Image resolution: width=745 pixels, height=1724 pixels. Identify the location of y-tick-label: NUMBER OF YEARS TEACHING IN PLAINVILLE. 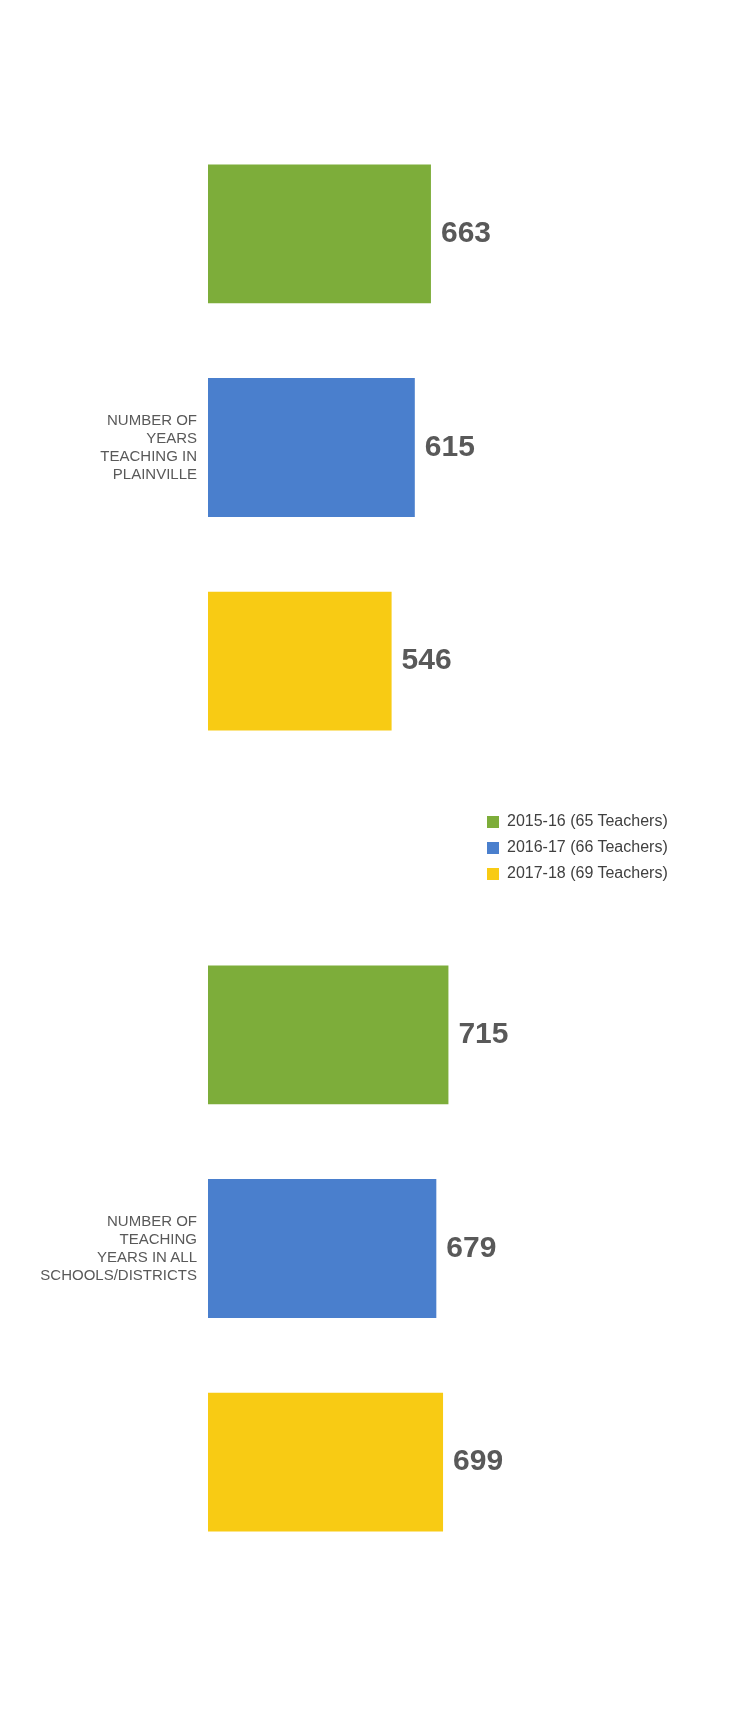
(148, 446).